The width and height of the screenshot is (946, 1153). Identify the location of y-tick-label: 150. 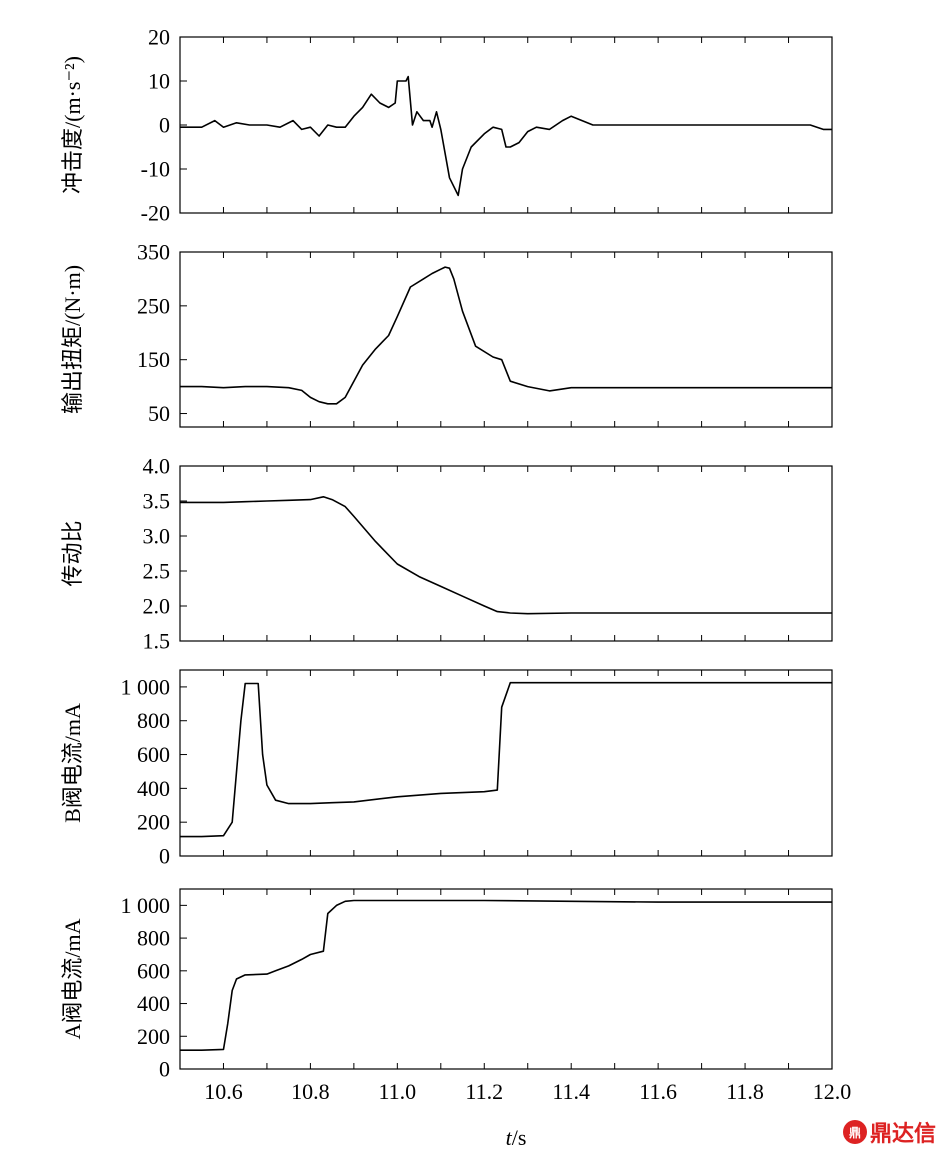
(153, 359).